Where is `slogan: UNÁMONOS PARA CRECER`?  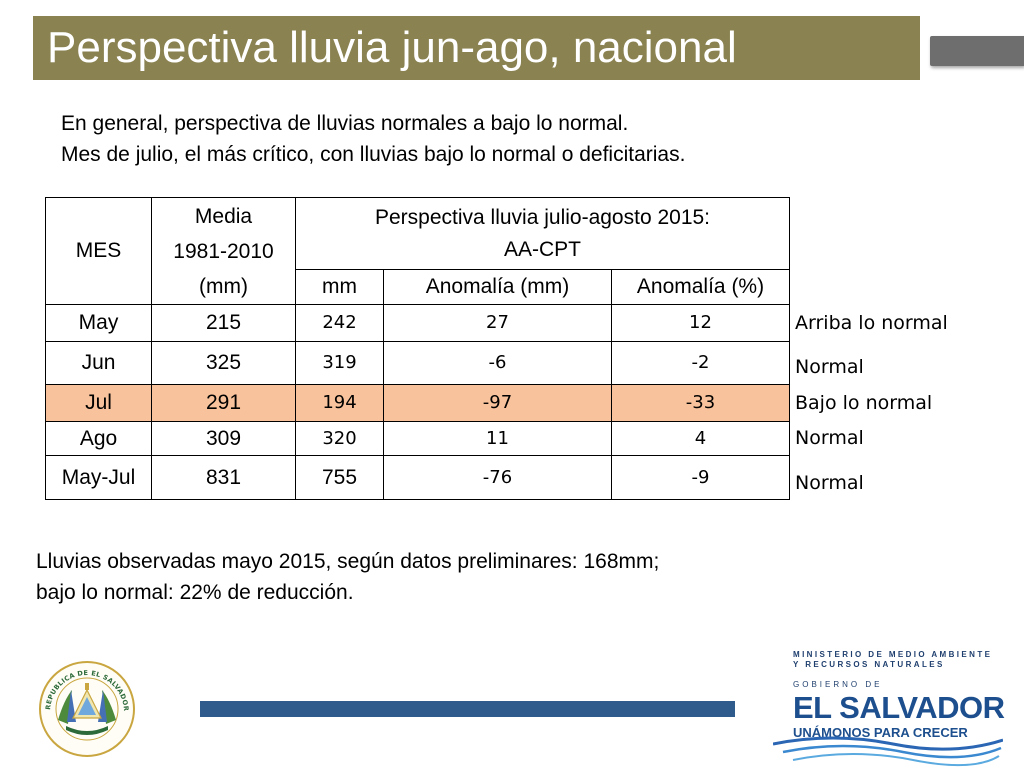
slogan: UNÁMONOS PARA CRECER is located at coordinates (880, 732).